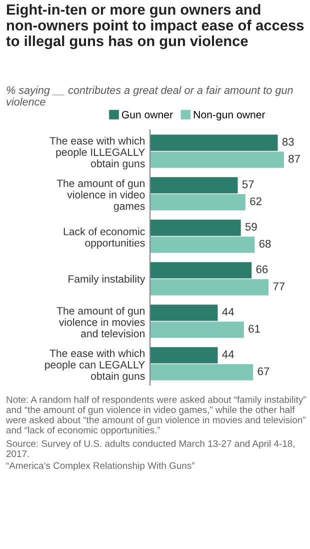 The width and height of the screenshot is (310, 549). Describe the element at coordinates (100, 195) in the screenshot. I see `y-tick-label: The amount of gun violence in video games` at that location.